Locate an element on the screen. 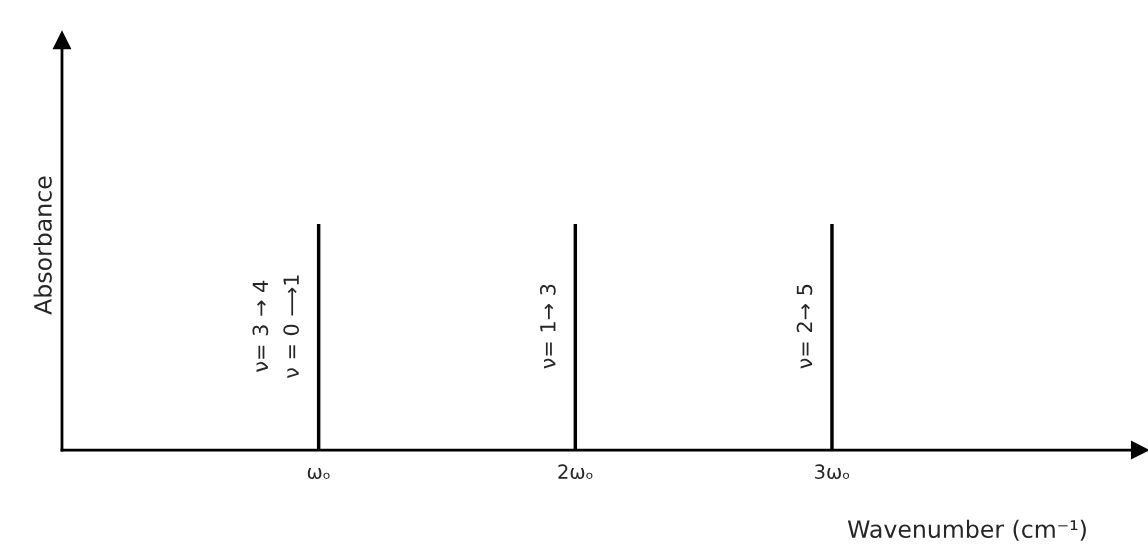 This screenshot has height=557, width=1148. x-tick-label: ωₒ is located at coordinates (318, 473).